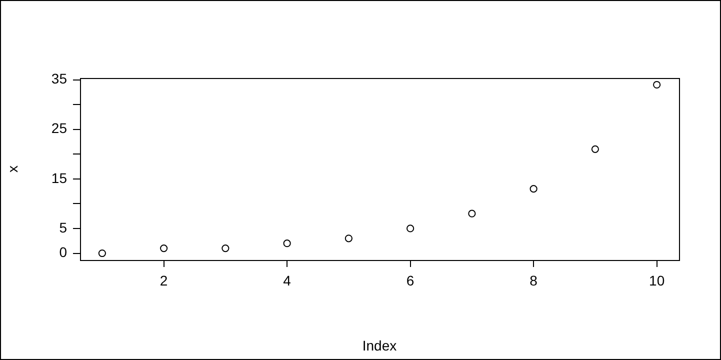  Describe the element at coordinates (59, 178) in the screenshot. I see `y-tick-label: 15` at that location.